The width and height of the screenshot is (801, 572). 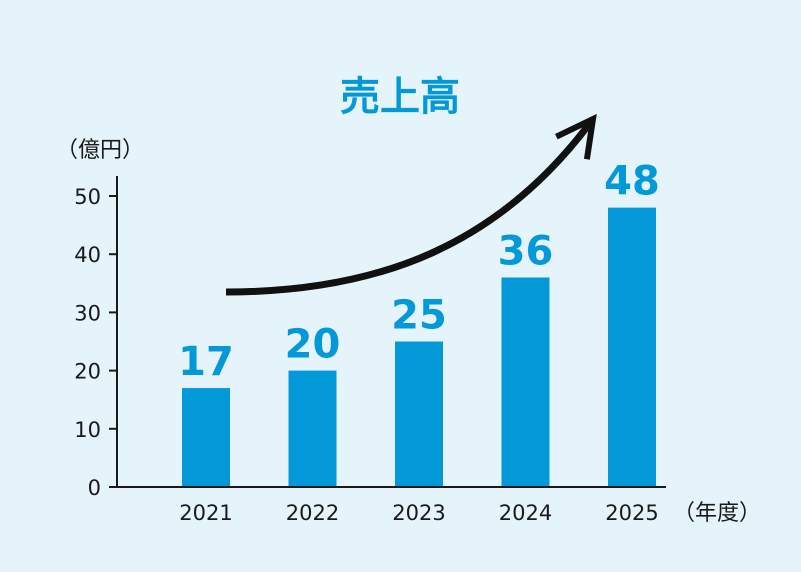 I want to click on x-tick-label-2025: 2025, so click(x=631, y=513).